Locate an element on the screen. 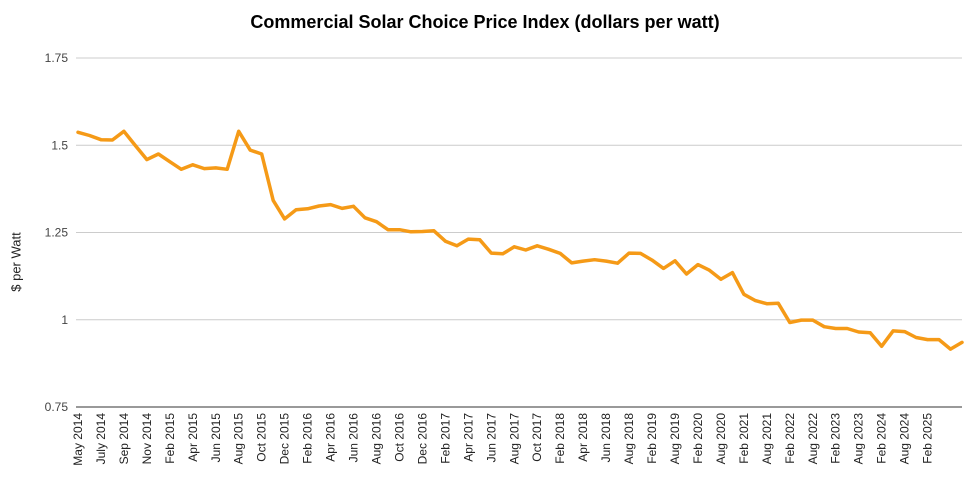  x-tick-label: Feb 2025 is located at coordinates (928, 438).